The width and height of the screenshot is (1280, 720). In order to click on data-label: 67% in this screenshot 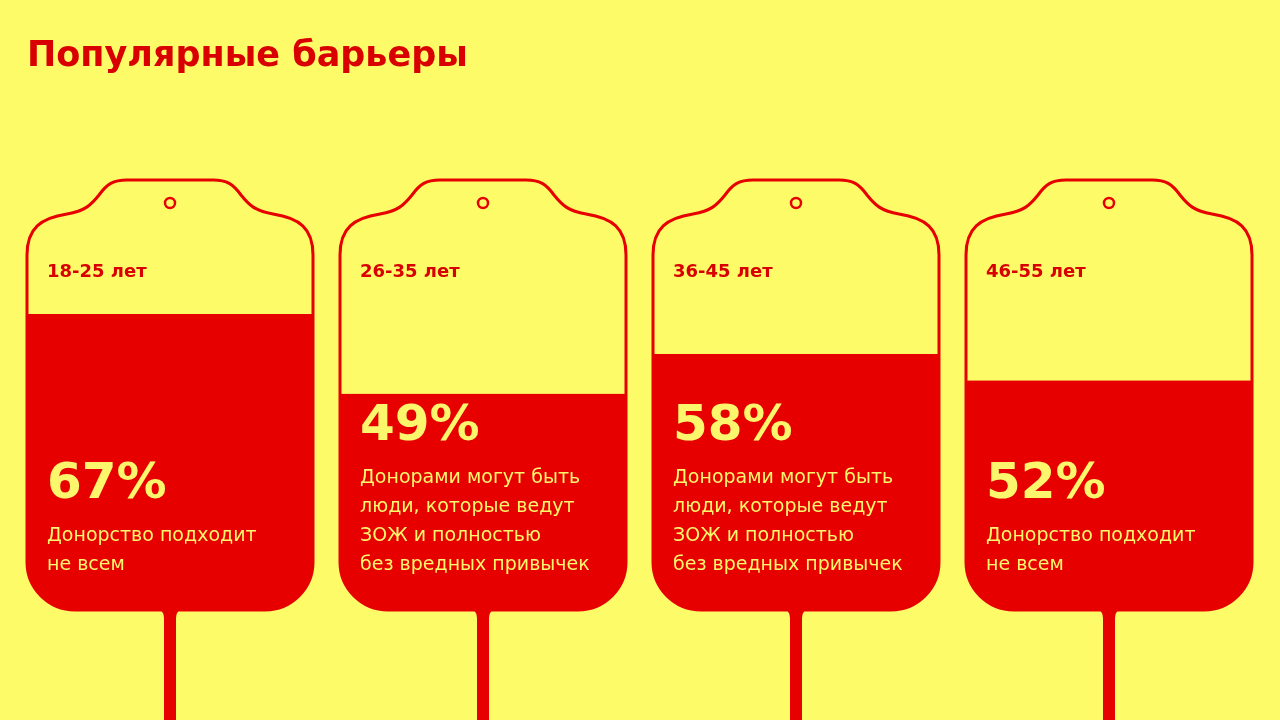, I will do `click(107, 481)`.